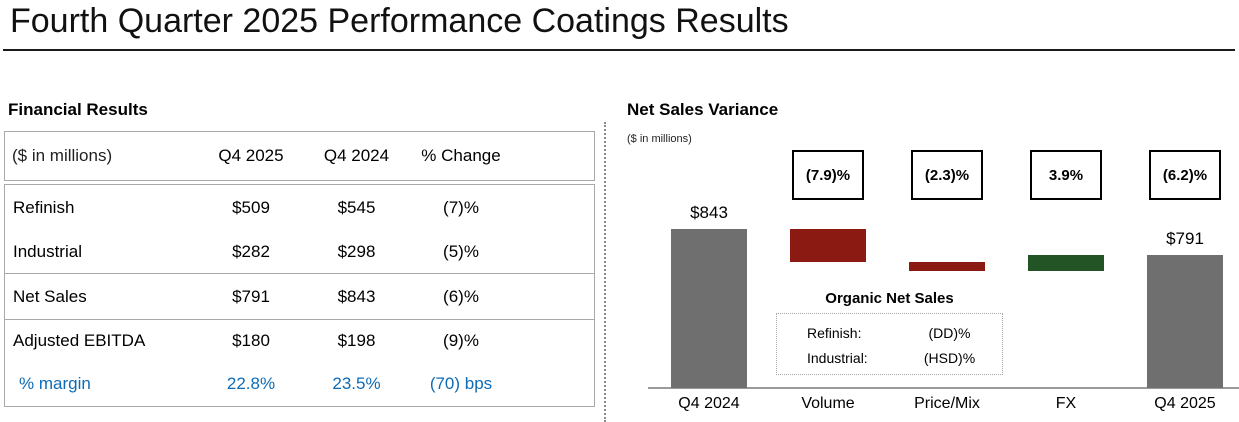 This screenshot has width=1239, height=422. I want to click on annotation-row-industrial: Industrial: (HSD)%, so click(889, 357).